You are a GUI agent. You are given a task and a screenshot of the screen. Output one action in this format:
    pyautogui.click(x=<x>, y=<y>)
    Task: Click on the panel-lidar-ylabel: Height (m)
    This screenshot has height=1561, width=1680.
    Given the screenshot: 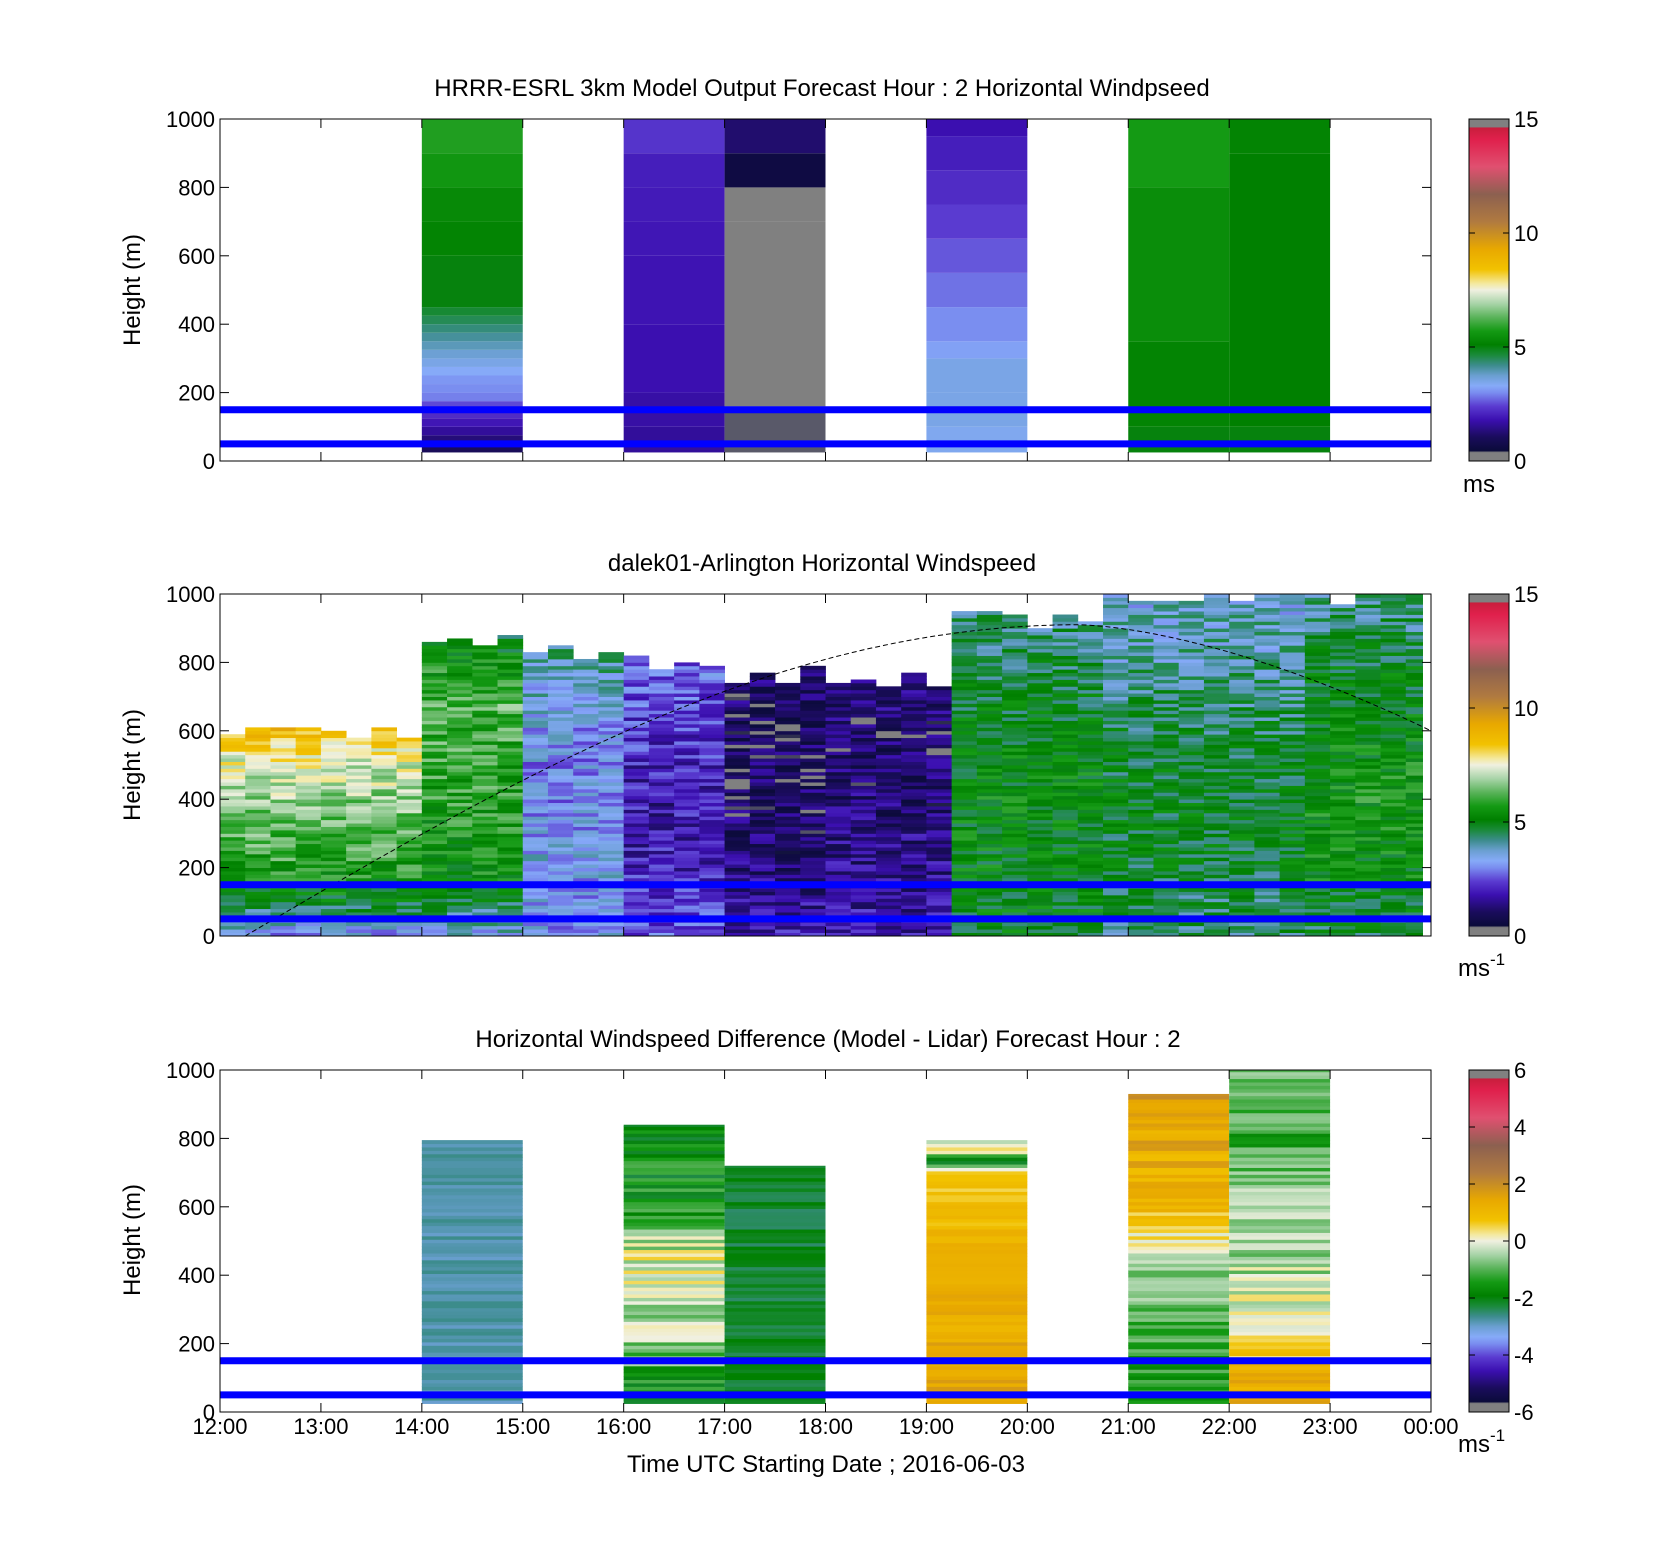 What is the action you would take?
    pyautogui.click(x=132, y=765)
    